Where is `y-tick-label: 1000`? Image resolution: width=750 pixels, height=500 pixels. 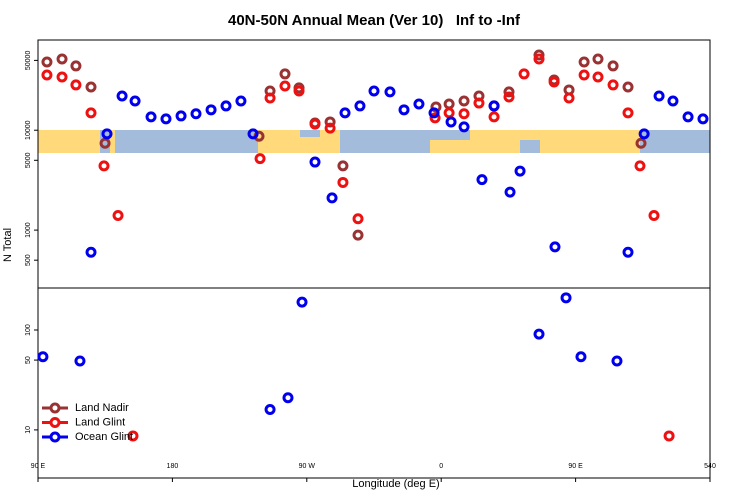
y-tick-label: 1000 is located at coordinates (28, 230).